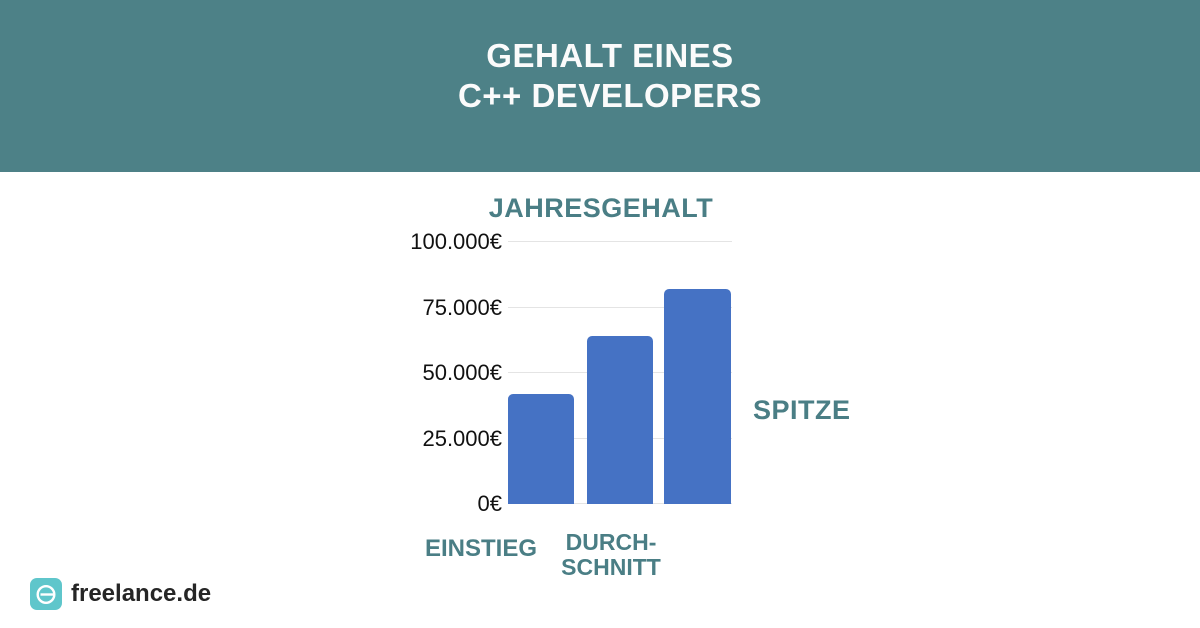  I want to click on brand-logo: freelance.de, so click(120, 594).